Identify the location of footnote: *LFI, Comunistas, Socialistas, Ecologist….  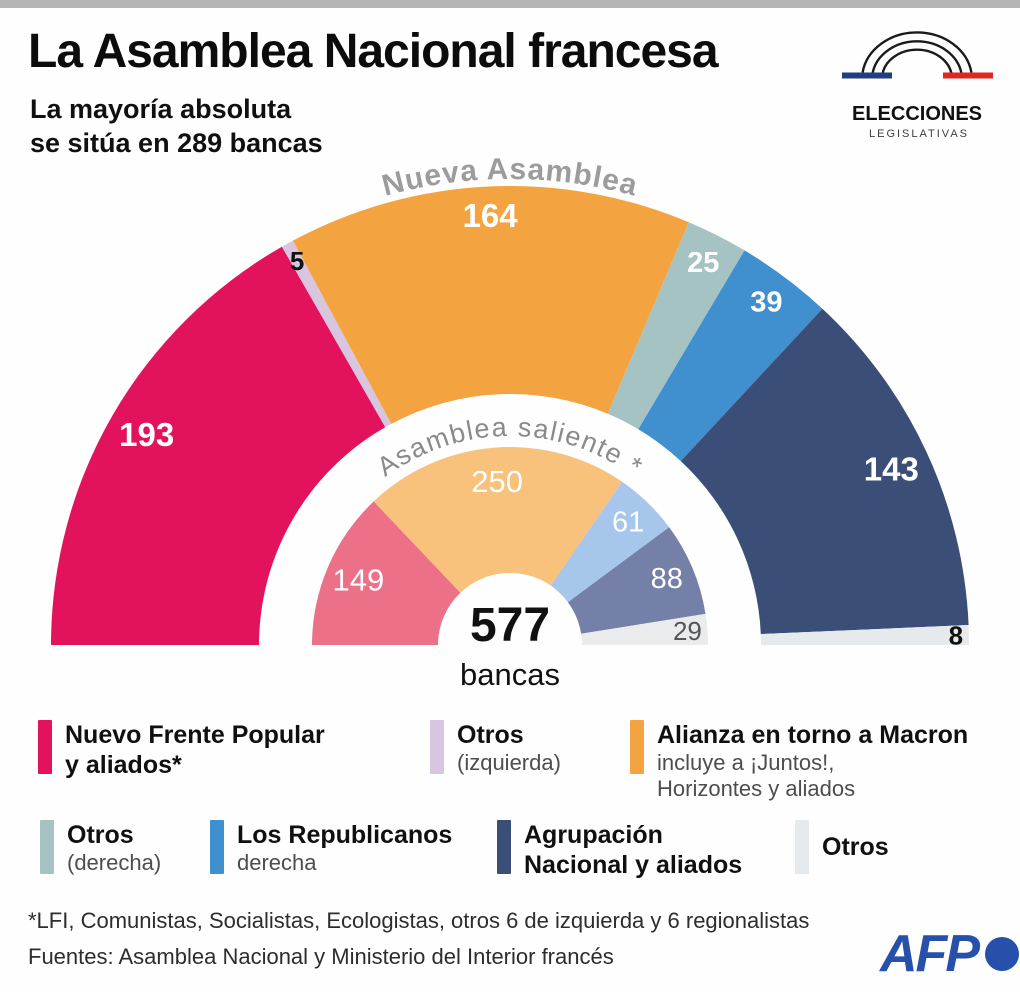
(419, 920).